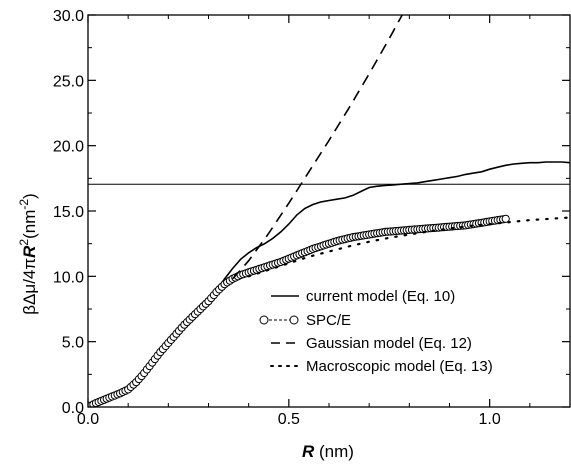  I want to click on y-tick-label: 25.0, so click(68, 81).